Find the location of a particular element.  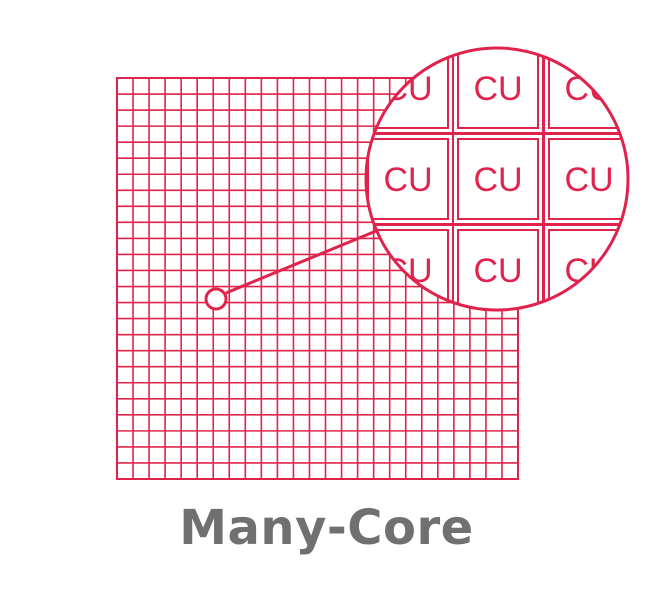

diagram-title: Many-Core is located at coordinates (326, 528).